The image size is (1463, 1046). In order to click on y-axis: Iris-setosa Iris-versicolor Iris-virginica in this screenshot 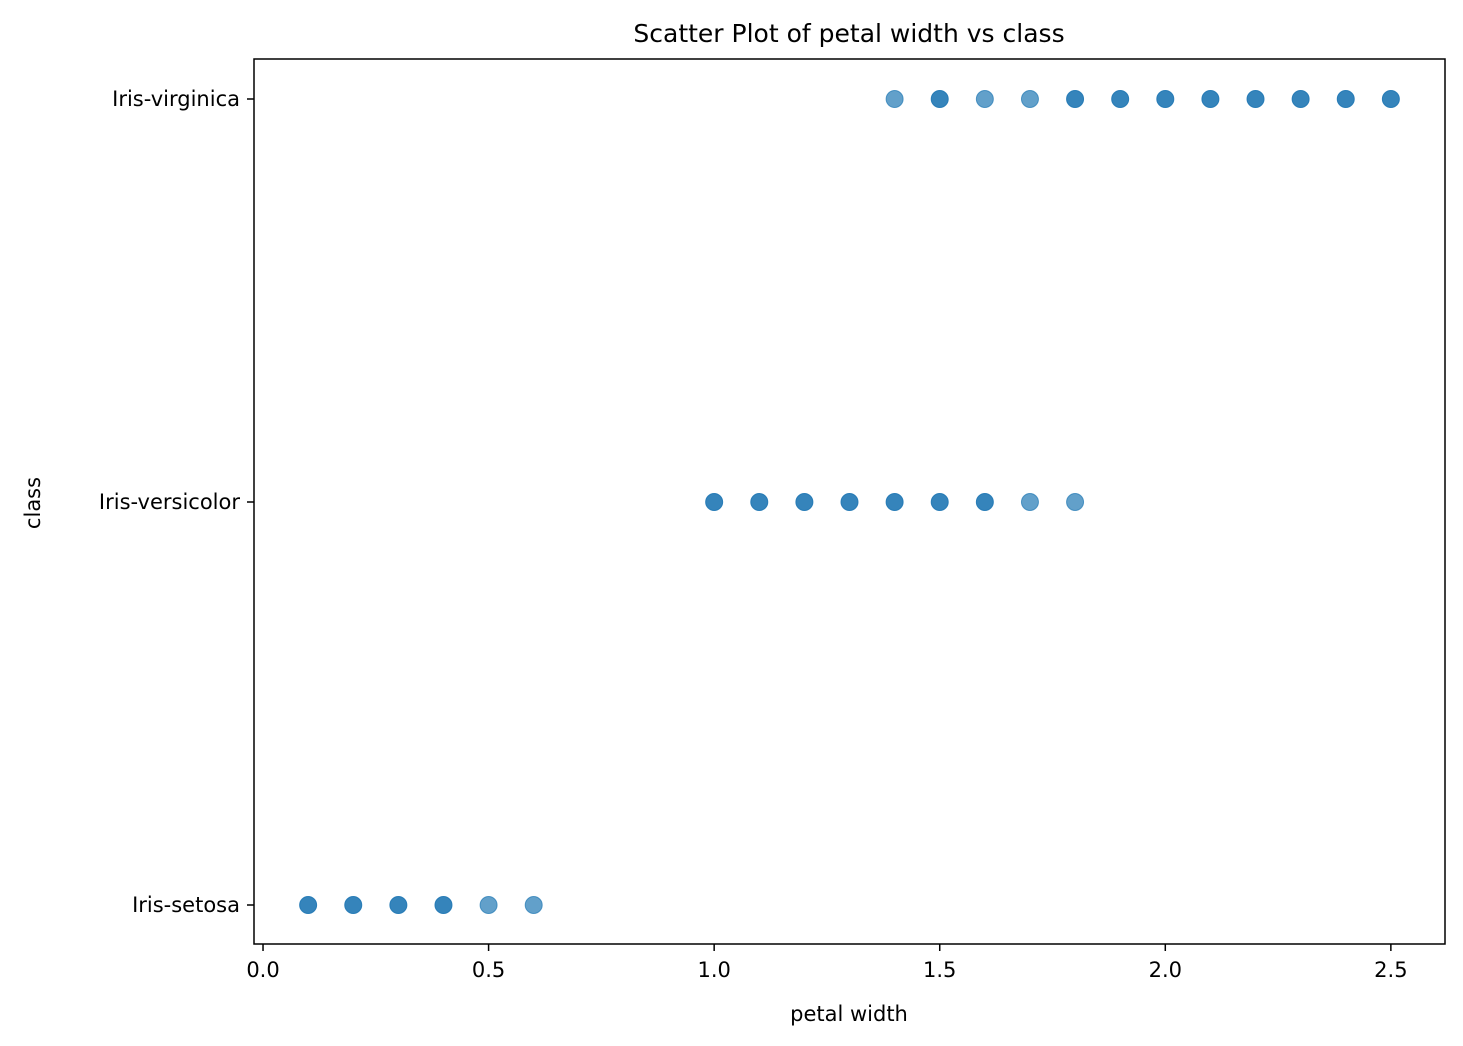, I will do `click(176, 502)`.